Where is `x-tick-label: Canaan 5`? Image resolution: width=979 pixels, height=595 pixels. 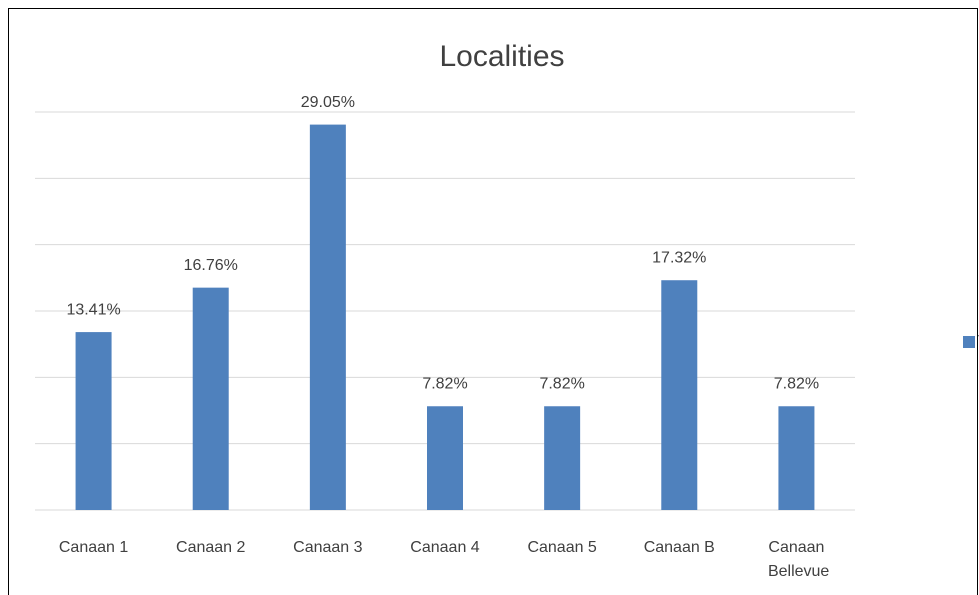 x-tick-label: Canaan 5 is located at coordinates (561, 547).